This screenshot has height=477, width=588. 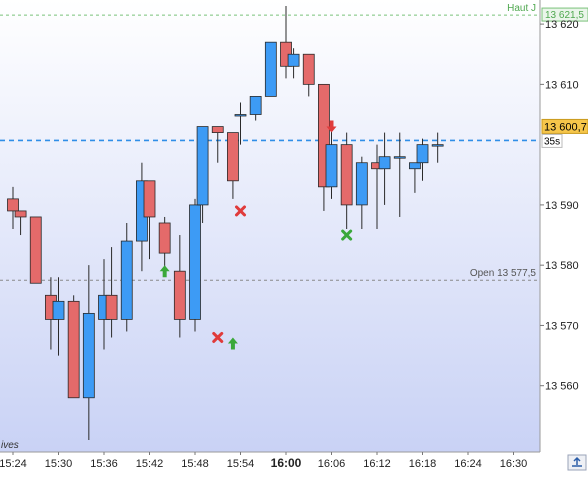 I want to click on scroll-corner-button, so click(x=577, y=462).